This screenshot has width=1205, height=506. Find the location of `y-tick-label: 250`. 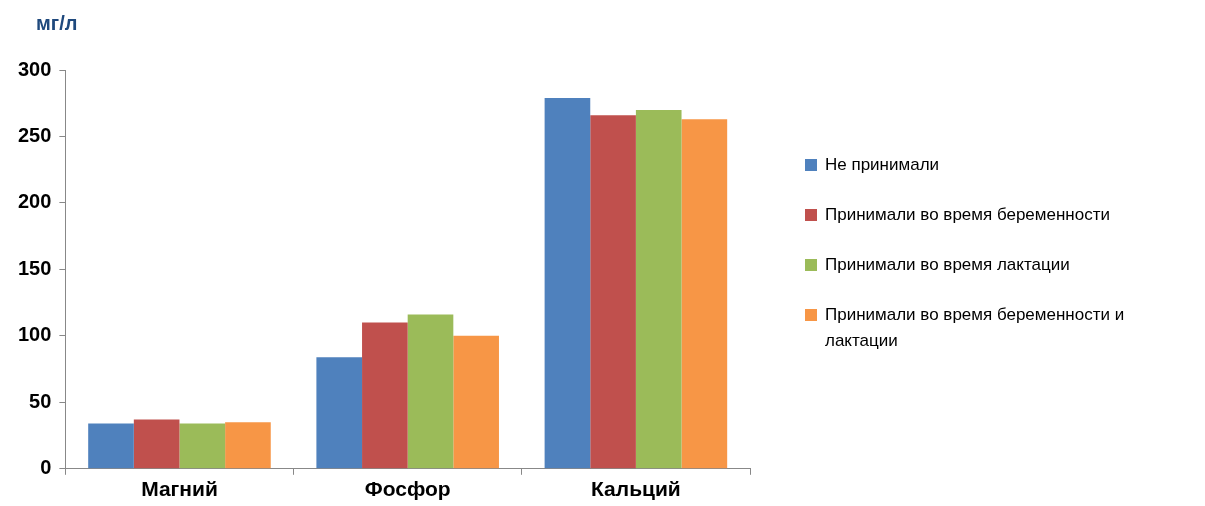

y-tick-label: 250 is located at coordinates (34, 134).